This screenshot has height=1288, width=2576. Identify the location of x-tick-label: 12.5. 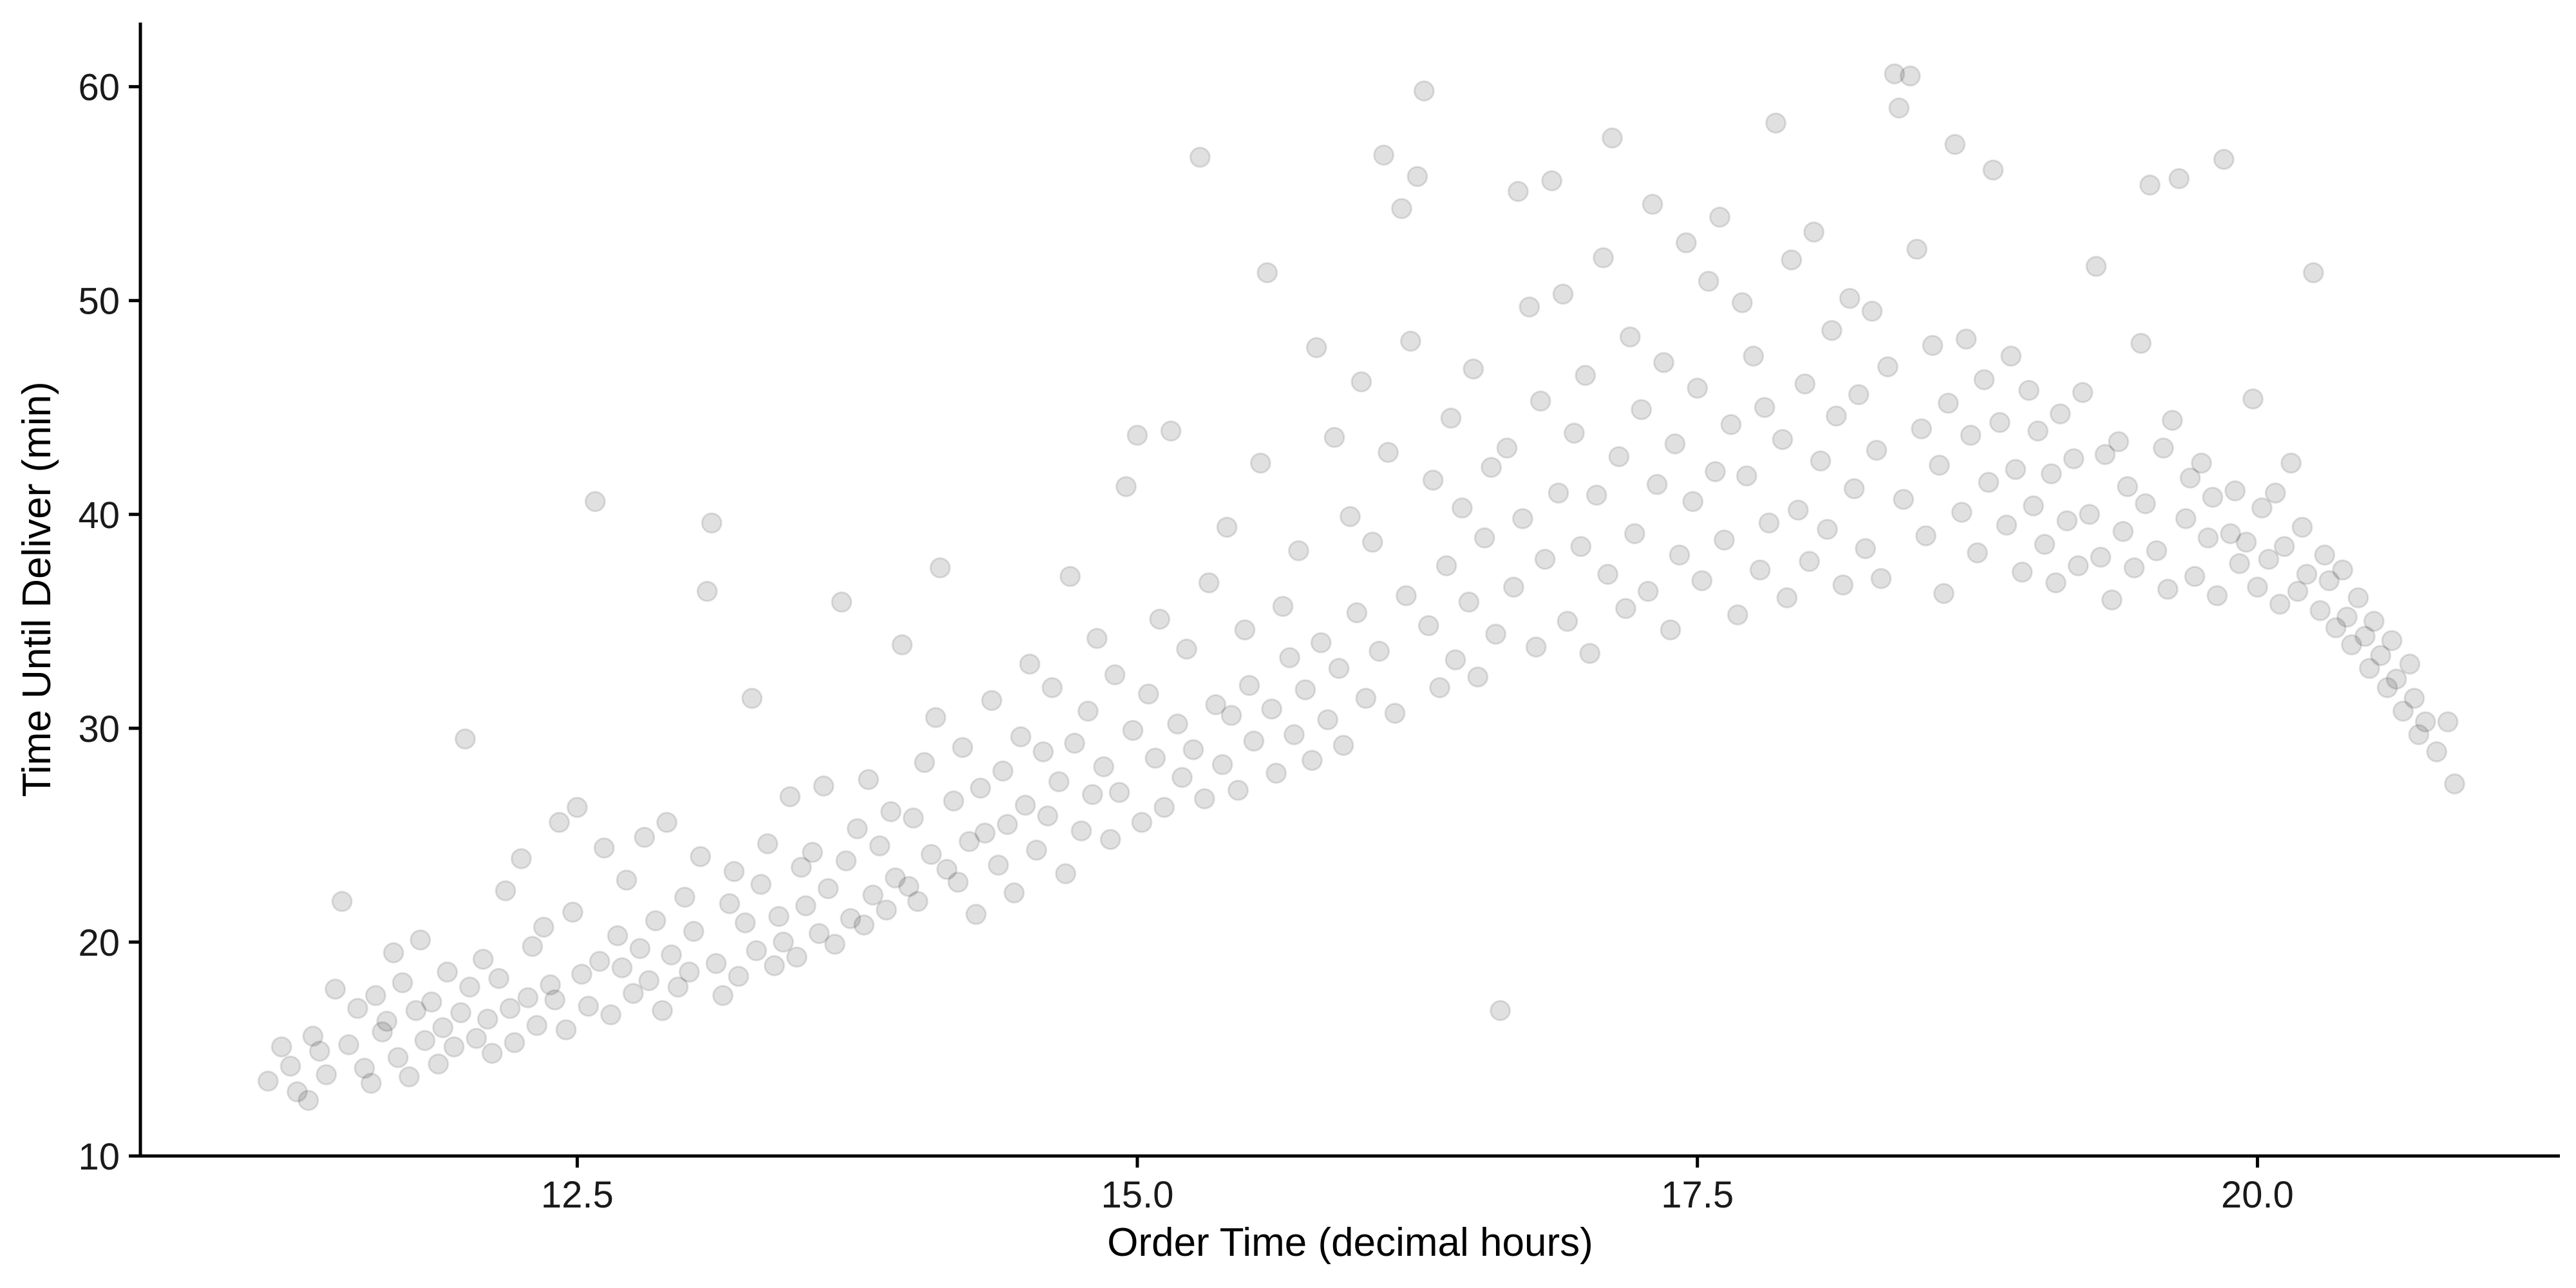
(577, 1195).